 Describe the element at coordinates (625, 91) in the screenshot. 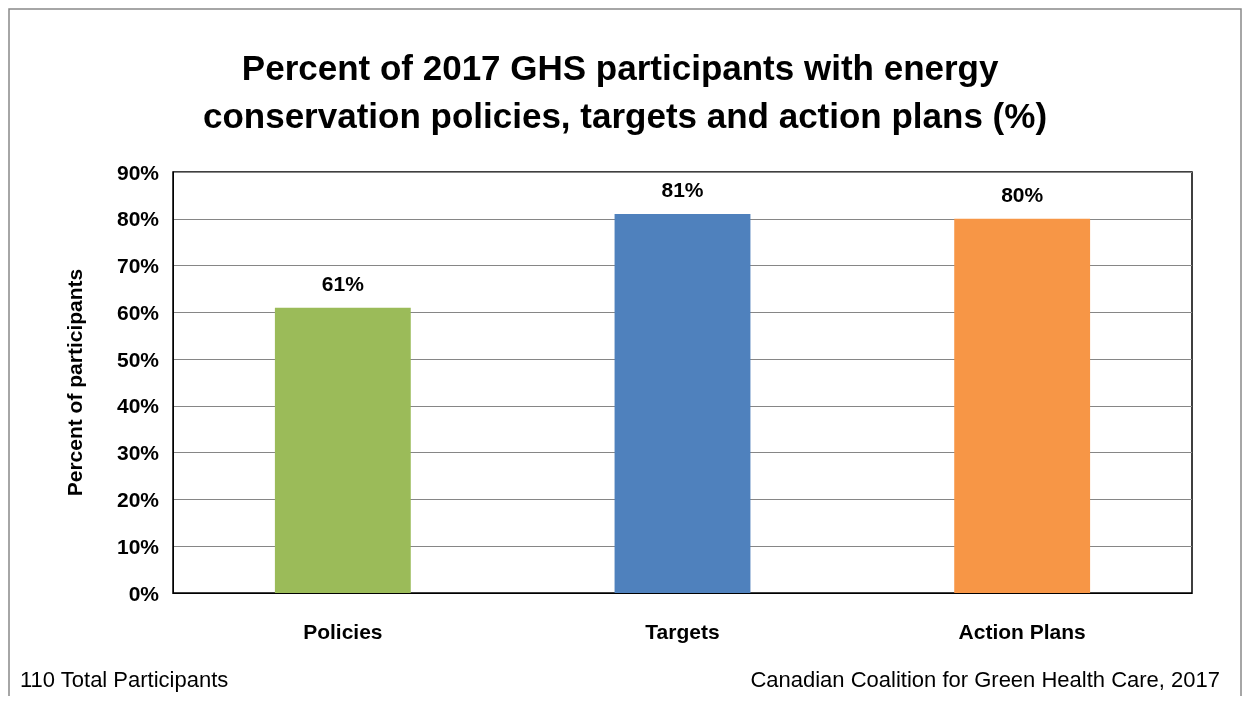

I see `chart-title: Percent of 2017 GHS participants with energy conservation policies, targets and action plans (%)` at that location.